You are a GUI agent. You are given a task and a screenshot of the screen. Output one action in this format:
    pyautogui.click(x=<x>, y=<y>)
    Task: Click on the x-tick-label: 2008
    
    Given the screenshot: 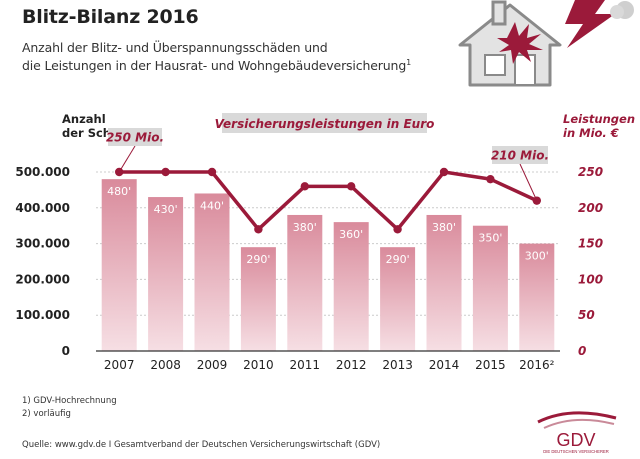 What is the action you would take?
    pyautogui.click(x=165, y=365)
    